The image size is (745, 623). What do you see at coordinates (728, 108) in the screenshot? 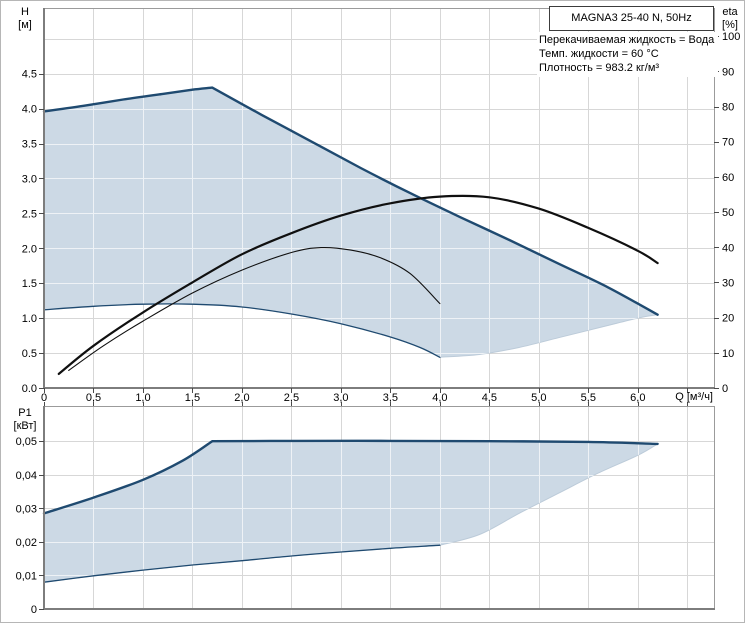
I see `svg-text: 80` at bounding box center [728, 108].